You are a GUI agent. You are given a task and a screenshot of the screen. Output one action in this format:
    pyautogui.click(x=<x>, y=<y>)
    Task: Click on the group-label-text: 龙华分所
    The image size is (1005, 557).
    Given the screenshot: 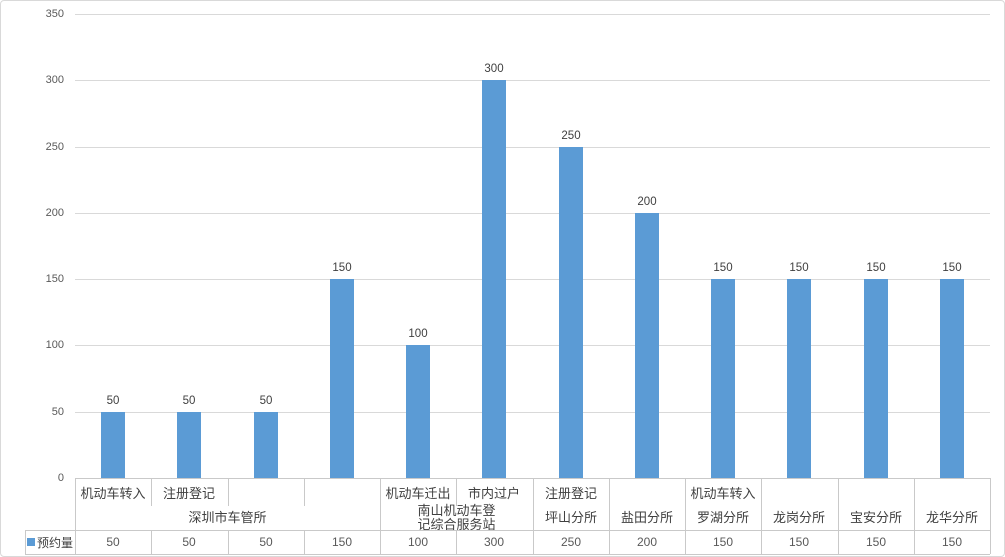 What is the action you would take?
    pyautogui.click(x=951, y=517)
    